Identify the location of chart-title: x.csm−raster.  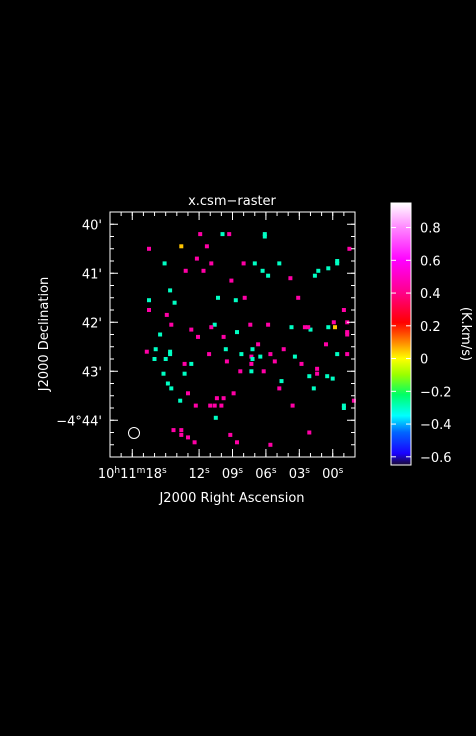
(232, 201).